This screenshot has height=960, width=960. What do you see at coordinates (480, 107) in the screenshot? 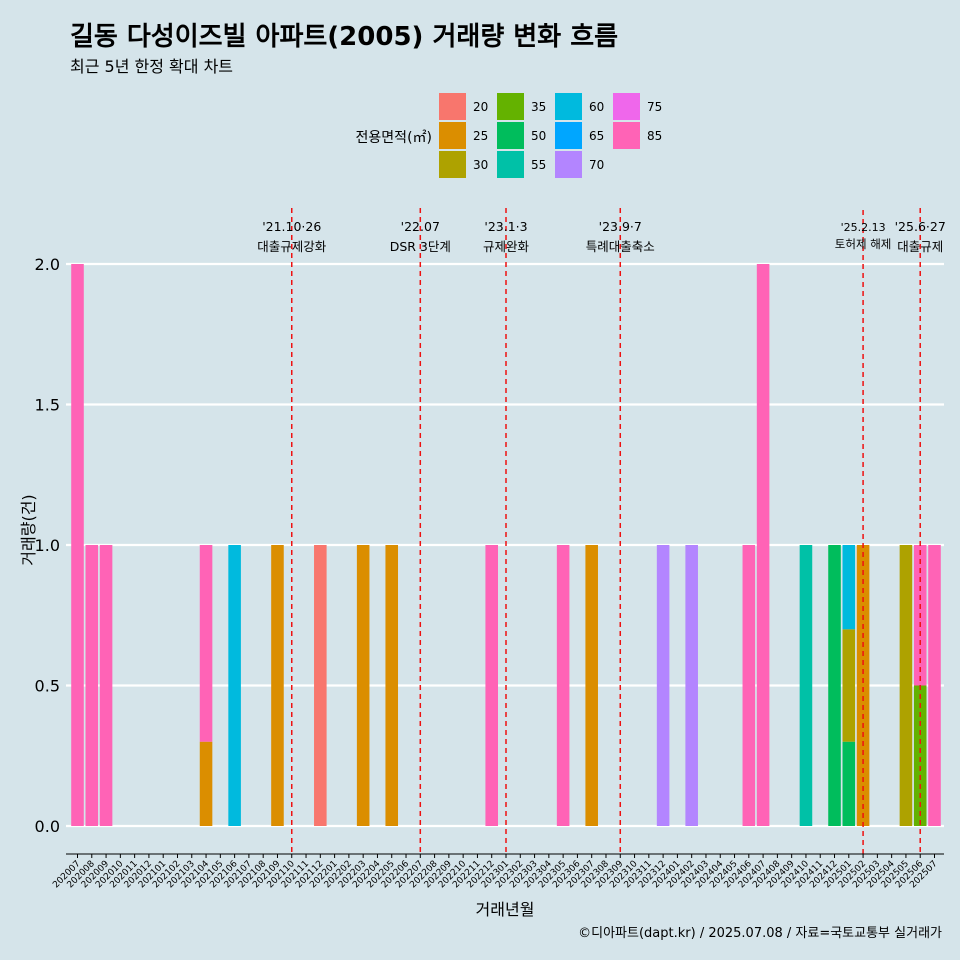
I see `legend-label: 20` at bounding box center [480, 107].